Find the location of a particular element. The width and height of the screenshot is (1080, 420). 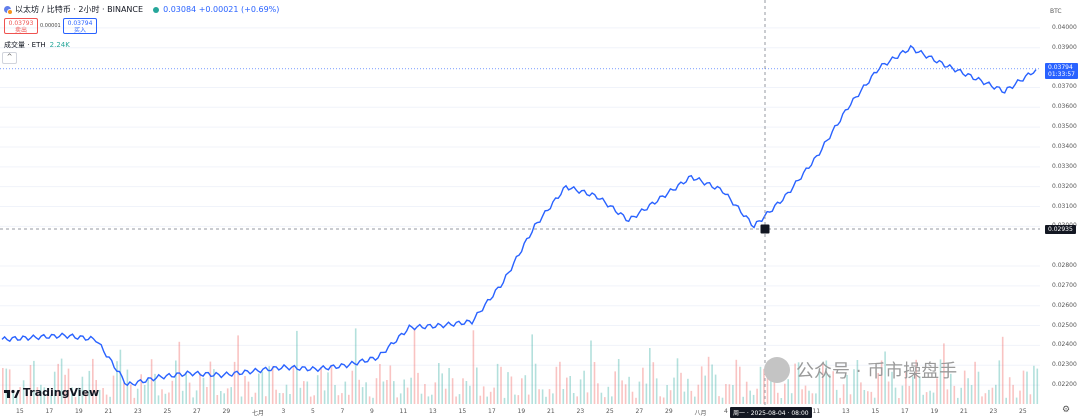

wechat-icon is located at coordinates (777, 370).